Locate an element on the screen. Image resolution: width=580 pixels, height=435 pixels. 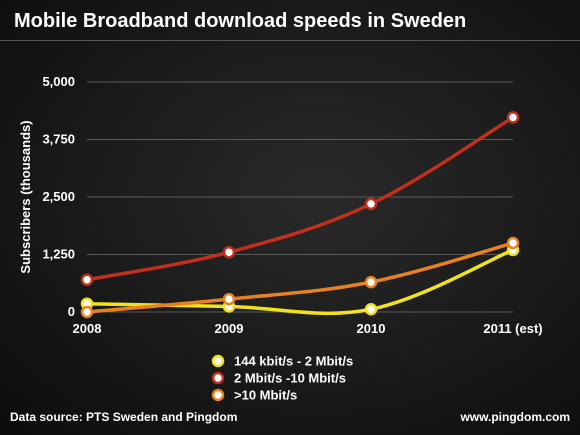
y-tick-label: 0 is located at coordinates (71, 311).